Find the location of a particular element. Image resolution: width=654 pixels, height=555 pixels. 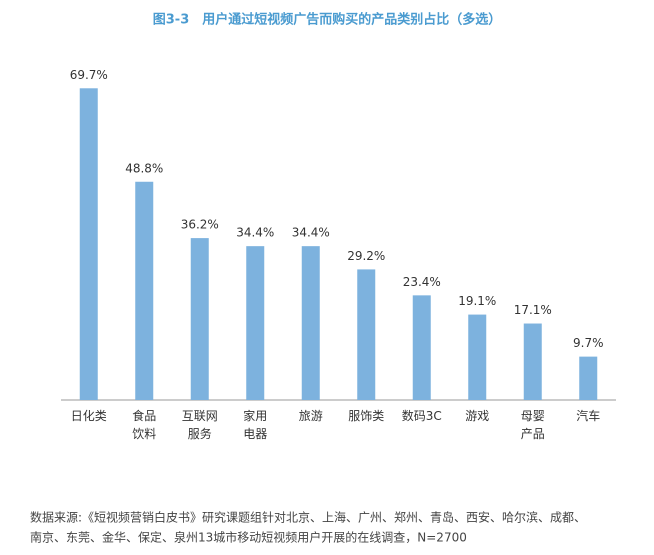

source-note: 南京、东莞、金华、保定、泉州13城市移动短视频用户开展的在线调查，N=2700 is located at coordinates (248, 537).